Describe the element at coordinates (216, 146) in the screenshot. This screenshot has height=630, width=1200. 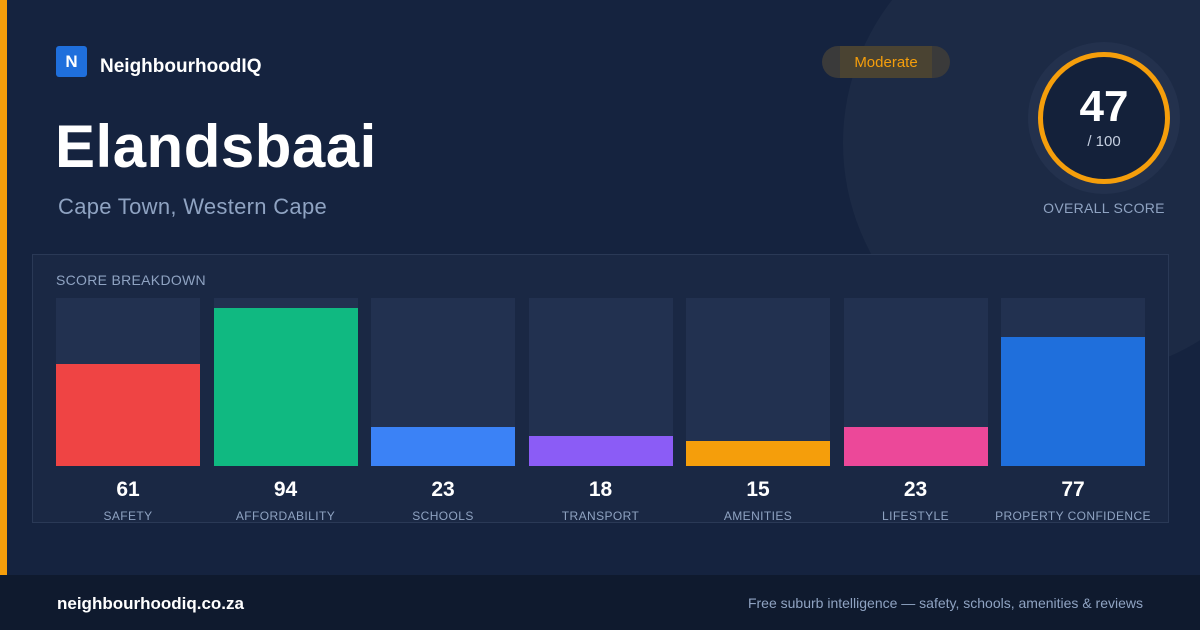
I see `suburb-title: Elandsbaai` at that location.